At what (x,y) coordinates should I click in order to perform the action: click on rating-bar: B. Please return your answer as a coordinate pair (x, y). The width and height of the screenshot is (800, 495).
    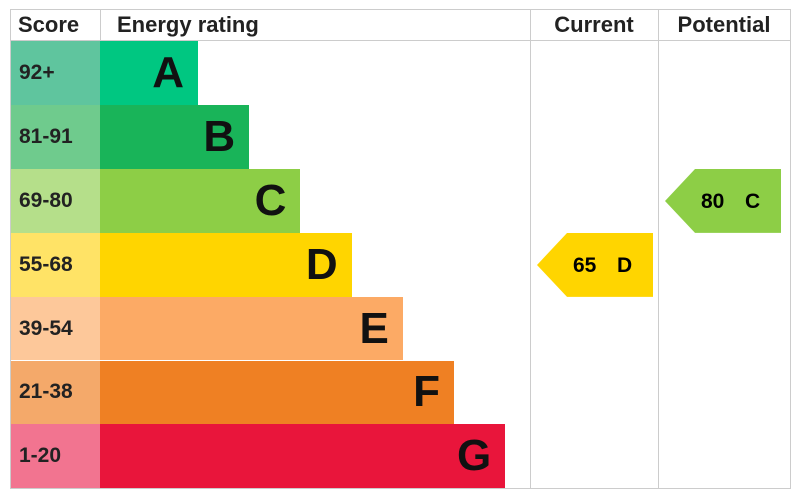
    Looking at the image, I should click on (175, 136).